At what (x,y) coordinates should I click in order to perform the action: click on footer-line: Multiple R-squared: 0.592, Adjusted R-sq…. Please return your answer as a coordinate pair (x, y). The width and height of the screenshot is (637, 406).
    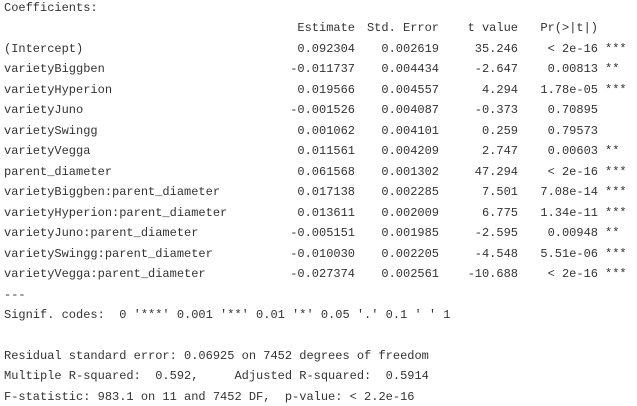
    Looking at the image, I should click on (220, 376).